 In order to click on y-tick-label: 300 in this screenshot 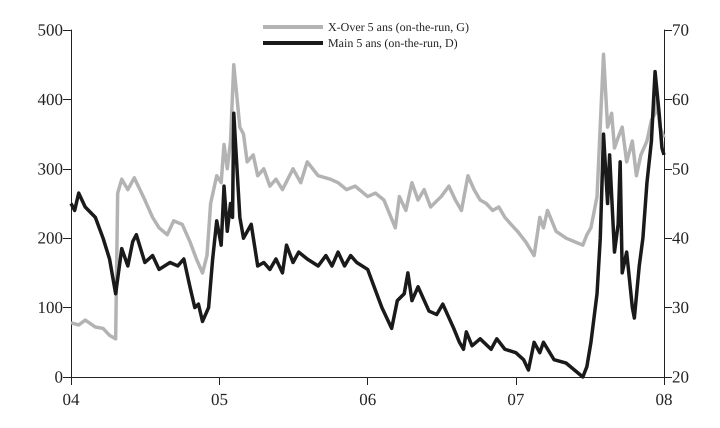, I will do `click(50, 168)`.